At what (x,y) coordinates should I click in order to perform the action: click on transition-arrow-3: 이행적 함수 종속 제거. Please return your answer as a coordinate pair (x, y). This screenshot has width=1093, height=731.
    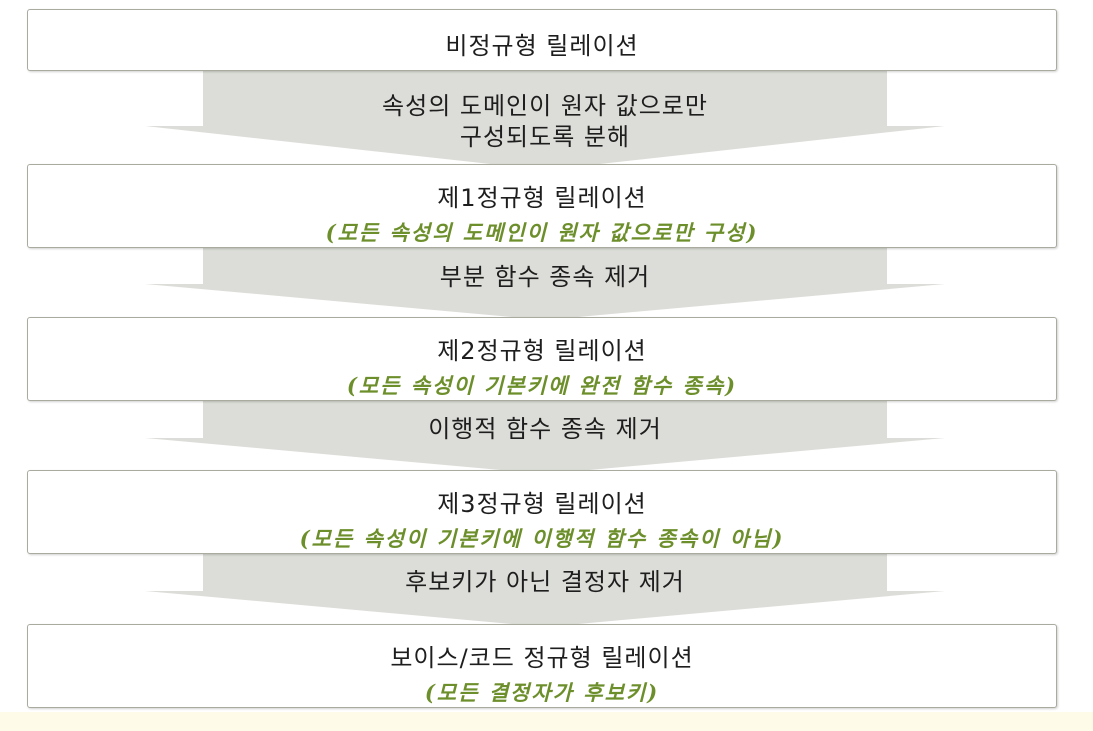
    Looking at the image, I should click on (545, 437).